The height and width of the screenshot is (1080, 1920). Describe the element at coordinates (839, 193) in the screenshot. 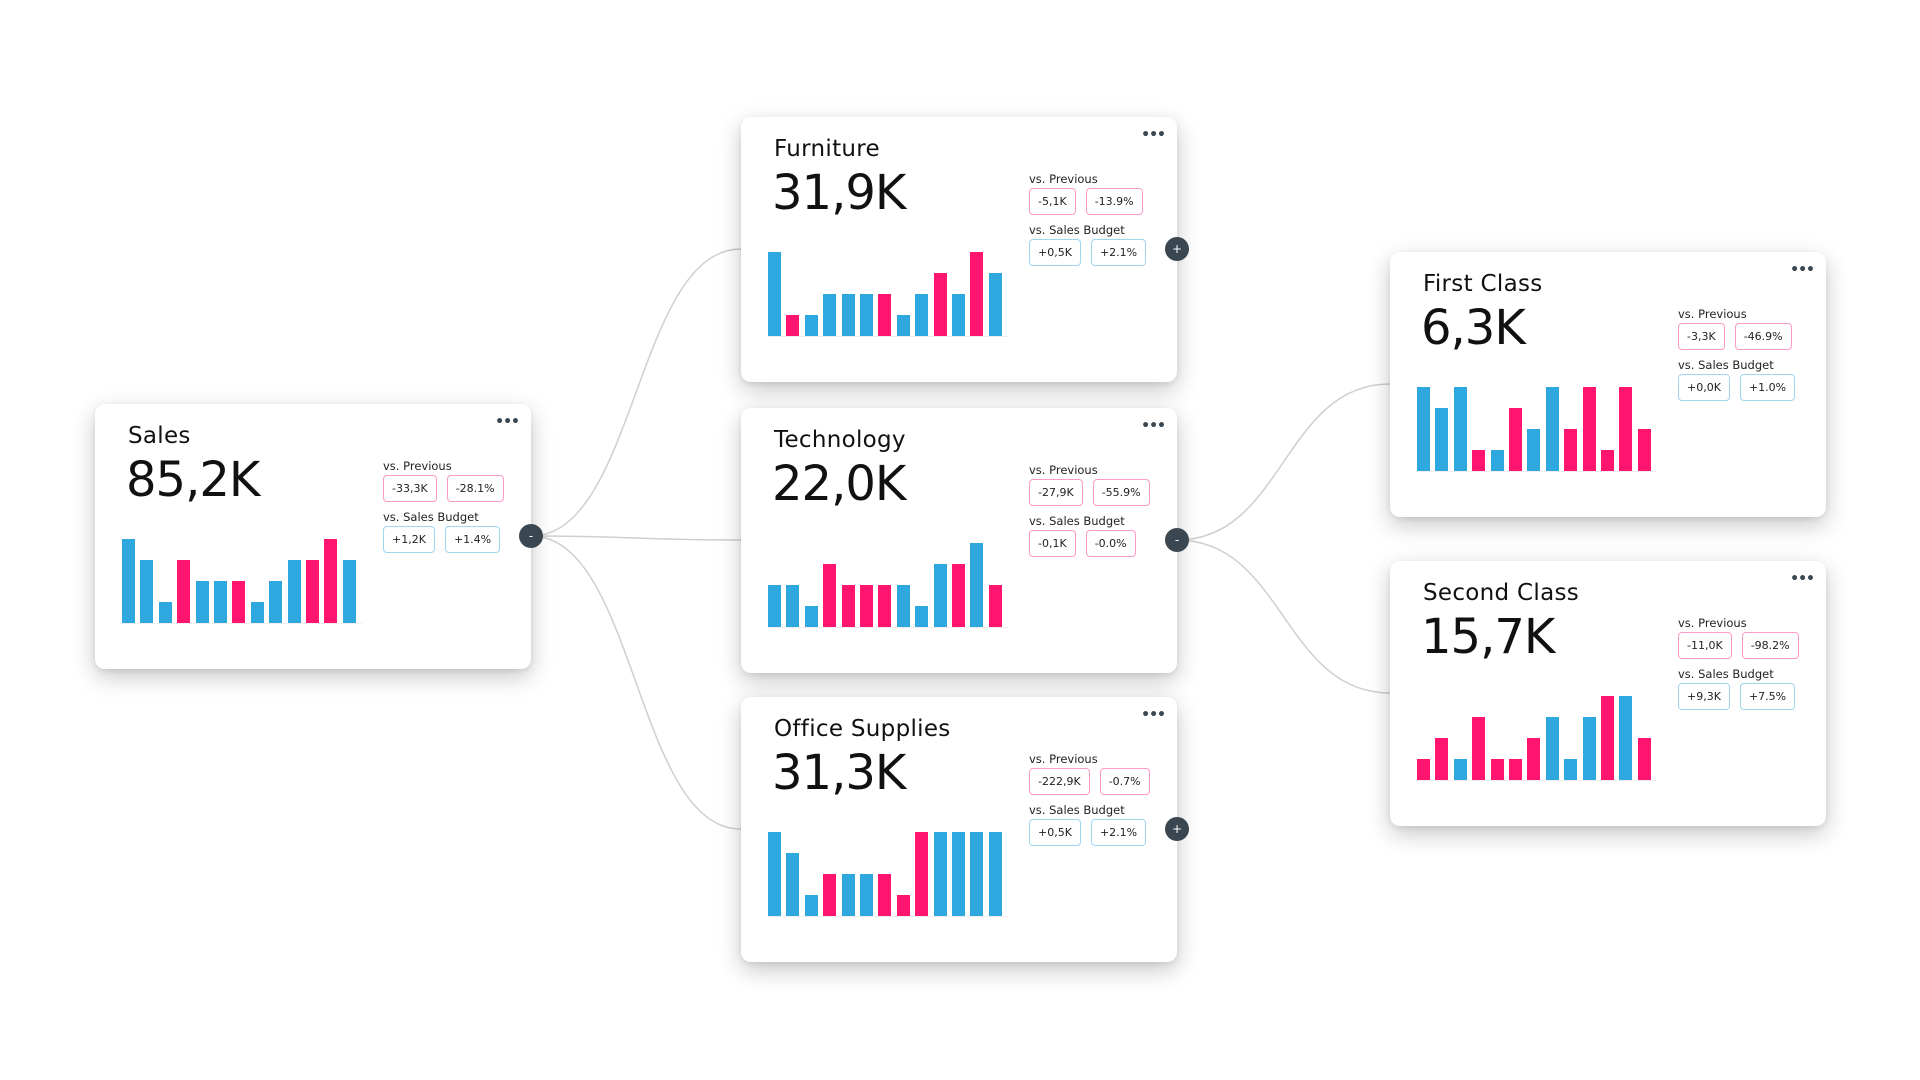

I see `card-value: 31,9K` at that location.